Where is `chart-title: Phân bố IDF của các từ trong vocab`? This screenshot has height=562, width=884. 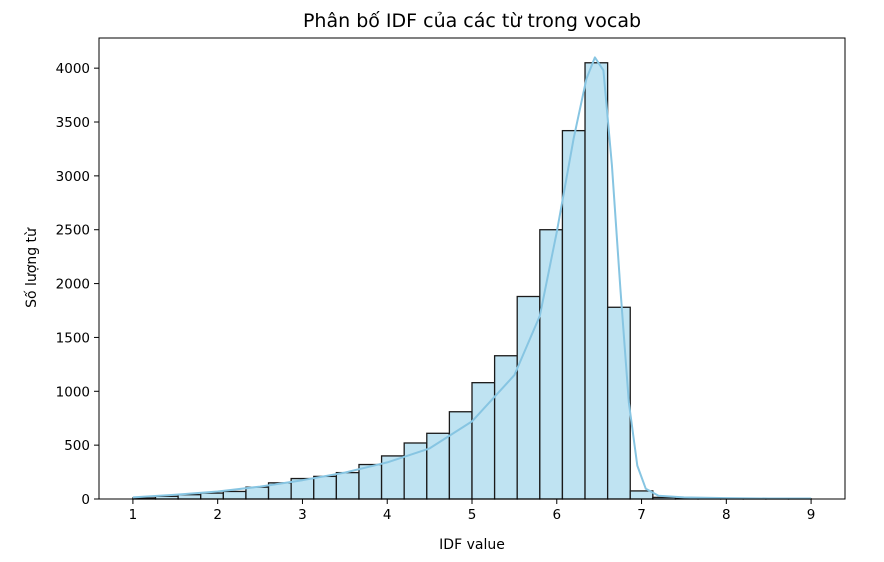
chart-title: Phân bố IDF của các từ trong vocab is located at coordinates (472, 21).